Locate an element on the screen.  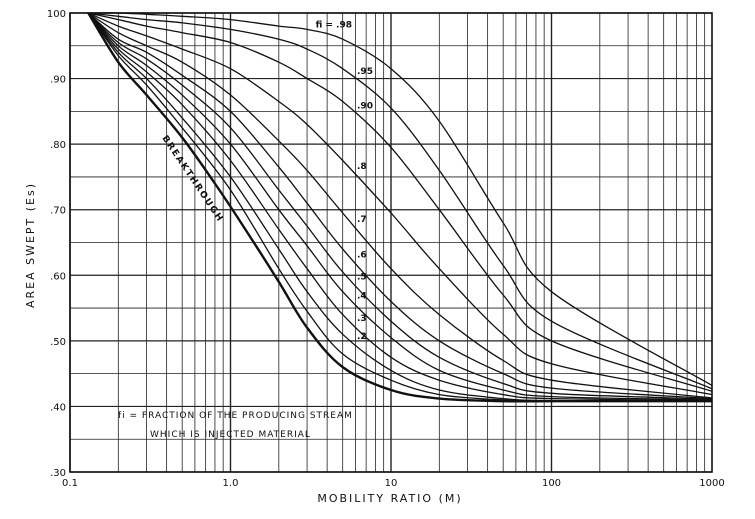
x-tick-label: 100 is located at coordinates (551, 483).